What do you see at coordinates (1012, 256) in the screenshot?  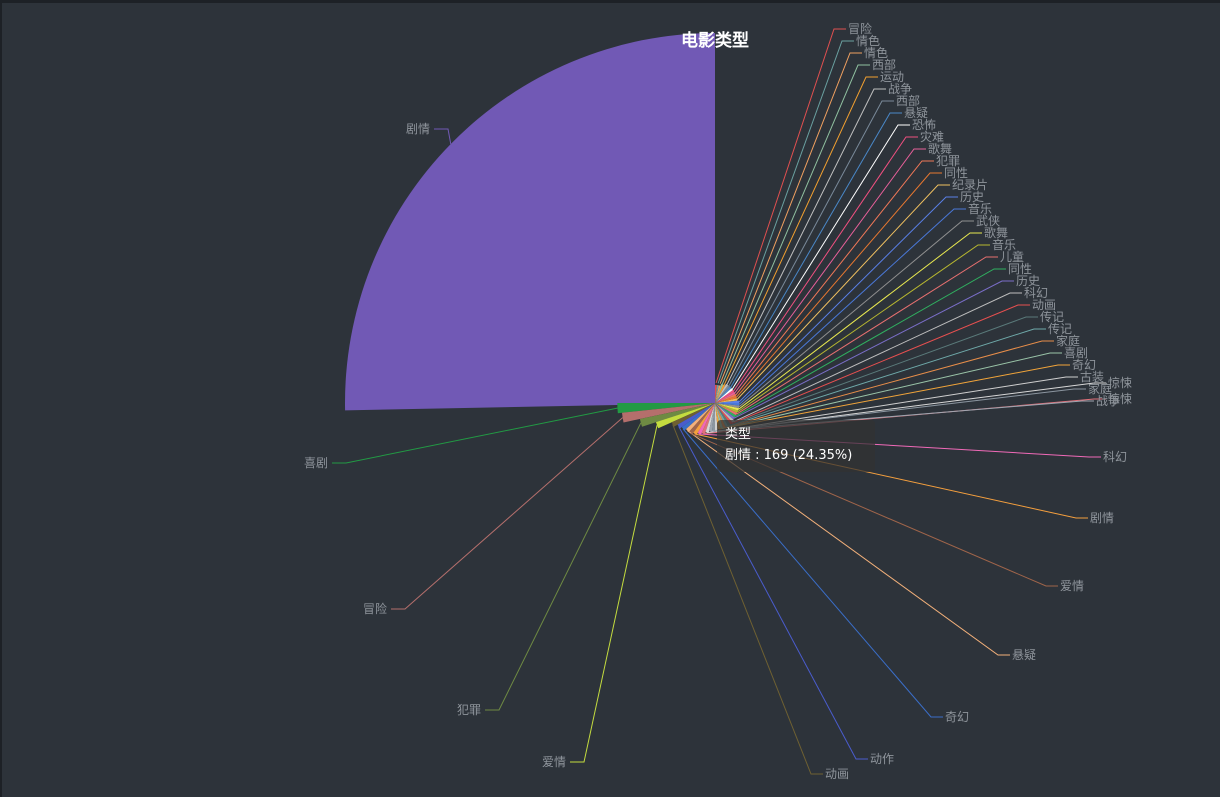 I see `slice-label: 儿童` at bounding box center [1012, 256].